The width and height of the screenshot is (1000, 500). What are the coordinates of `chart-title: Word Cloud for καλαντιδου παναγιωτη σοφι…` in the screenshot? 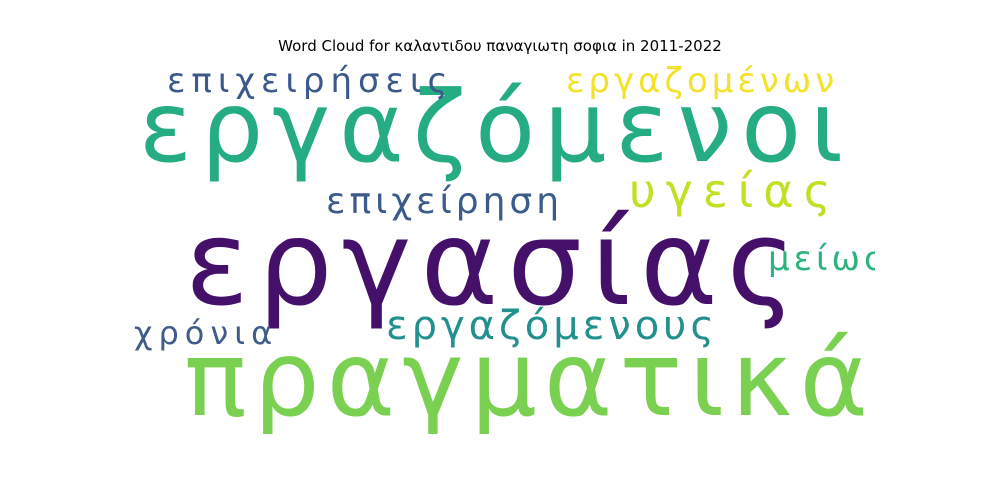 It's located at (500, 46).